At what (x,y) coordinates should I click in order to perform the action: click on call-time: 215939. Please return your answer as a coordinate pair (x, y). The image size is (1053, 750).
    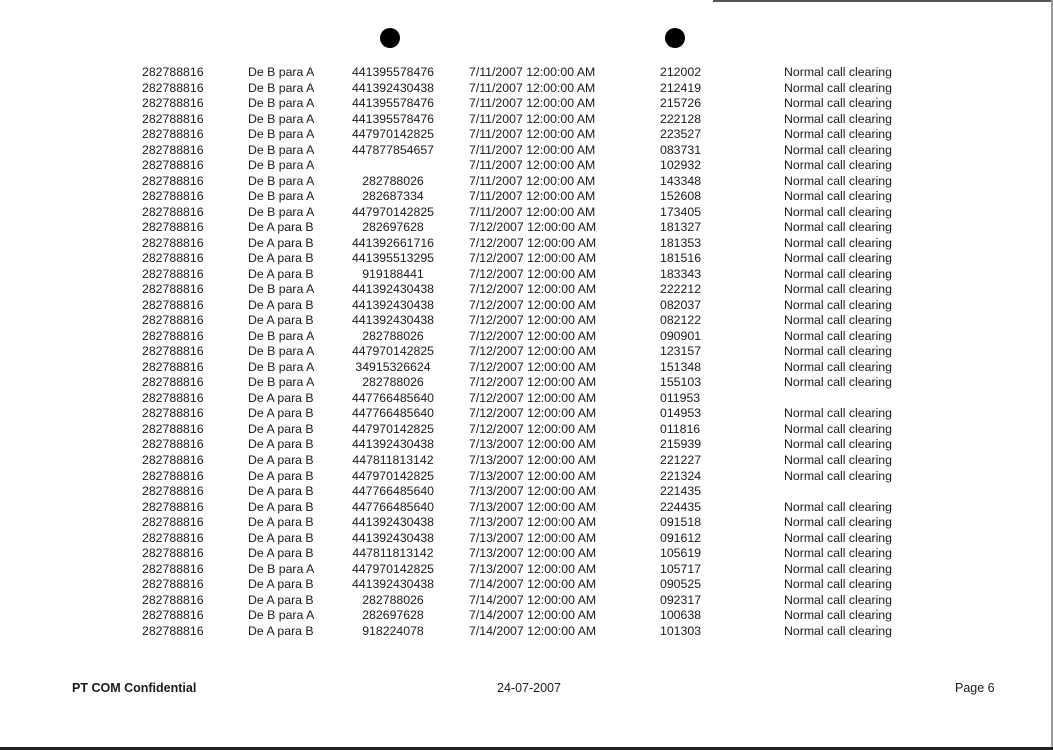
    Looking at the image, I should click on (681, 444).